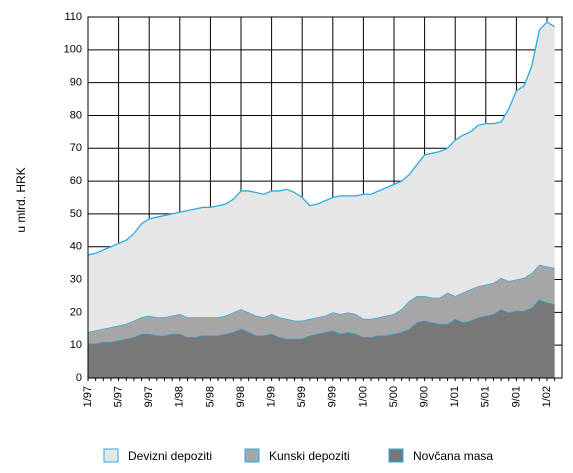 Image resolution: width=573 pixels, height=473 pixels. What do you see at coordinates (363, 396) in the screenshot?
I see `x-tick-label: 1/00` at bounding box center [363, 396].